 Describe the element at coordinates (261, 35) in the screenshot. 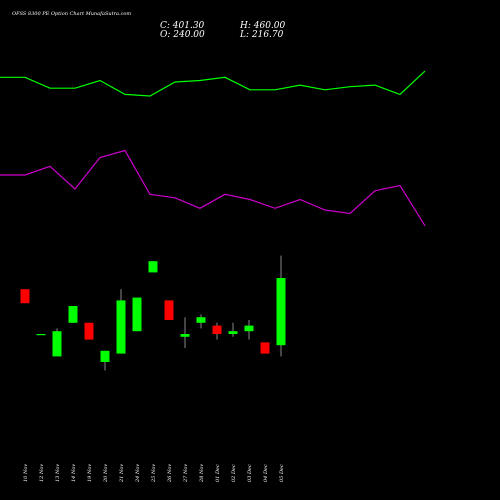

I see `low-label: L: 216.70` at that location.